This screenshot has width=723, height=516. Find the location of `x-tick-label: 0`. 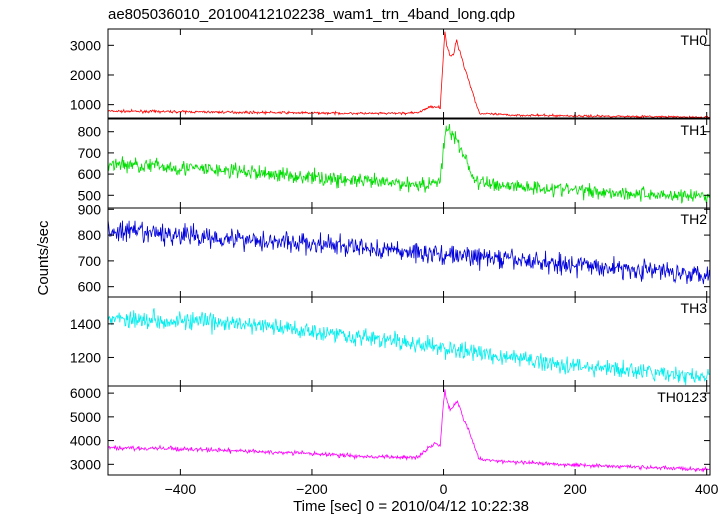

x-tick-label: 0 is located at coordinates (444, 489).